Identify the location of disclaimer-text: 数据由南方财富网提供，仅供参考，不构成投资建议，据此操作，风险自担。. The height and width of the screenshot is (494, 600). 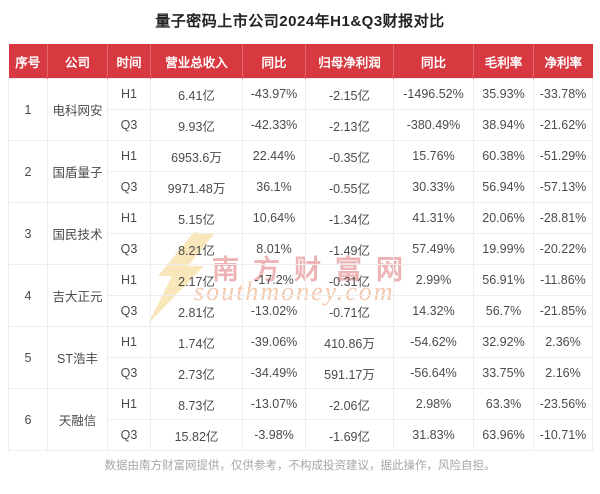
(300, 466).